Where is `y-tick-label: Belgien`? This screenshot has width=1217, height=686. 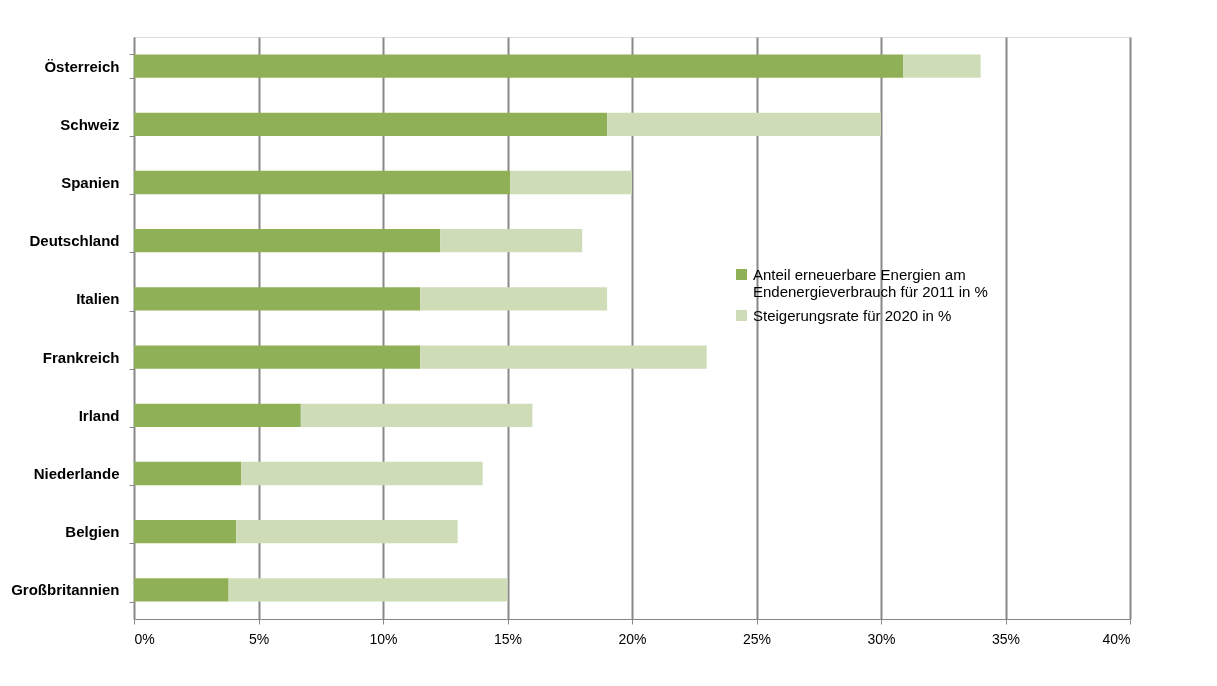
y-tick-label: Belgien is located at coordinates (92, 532).